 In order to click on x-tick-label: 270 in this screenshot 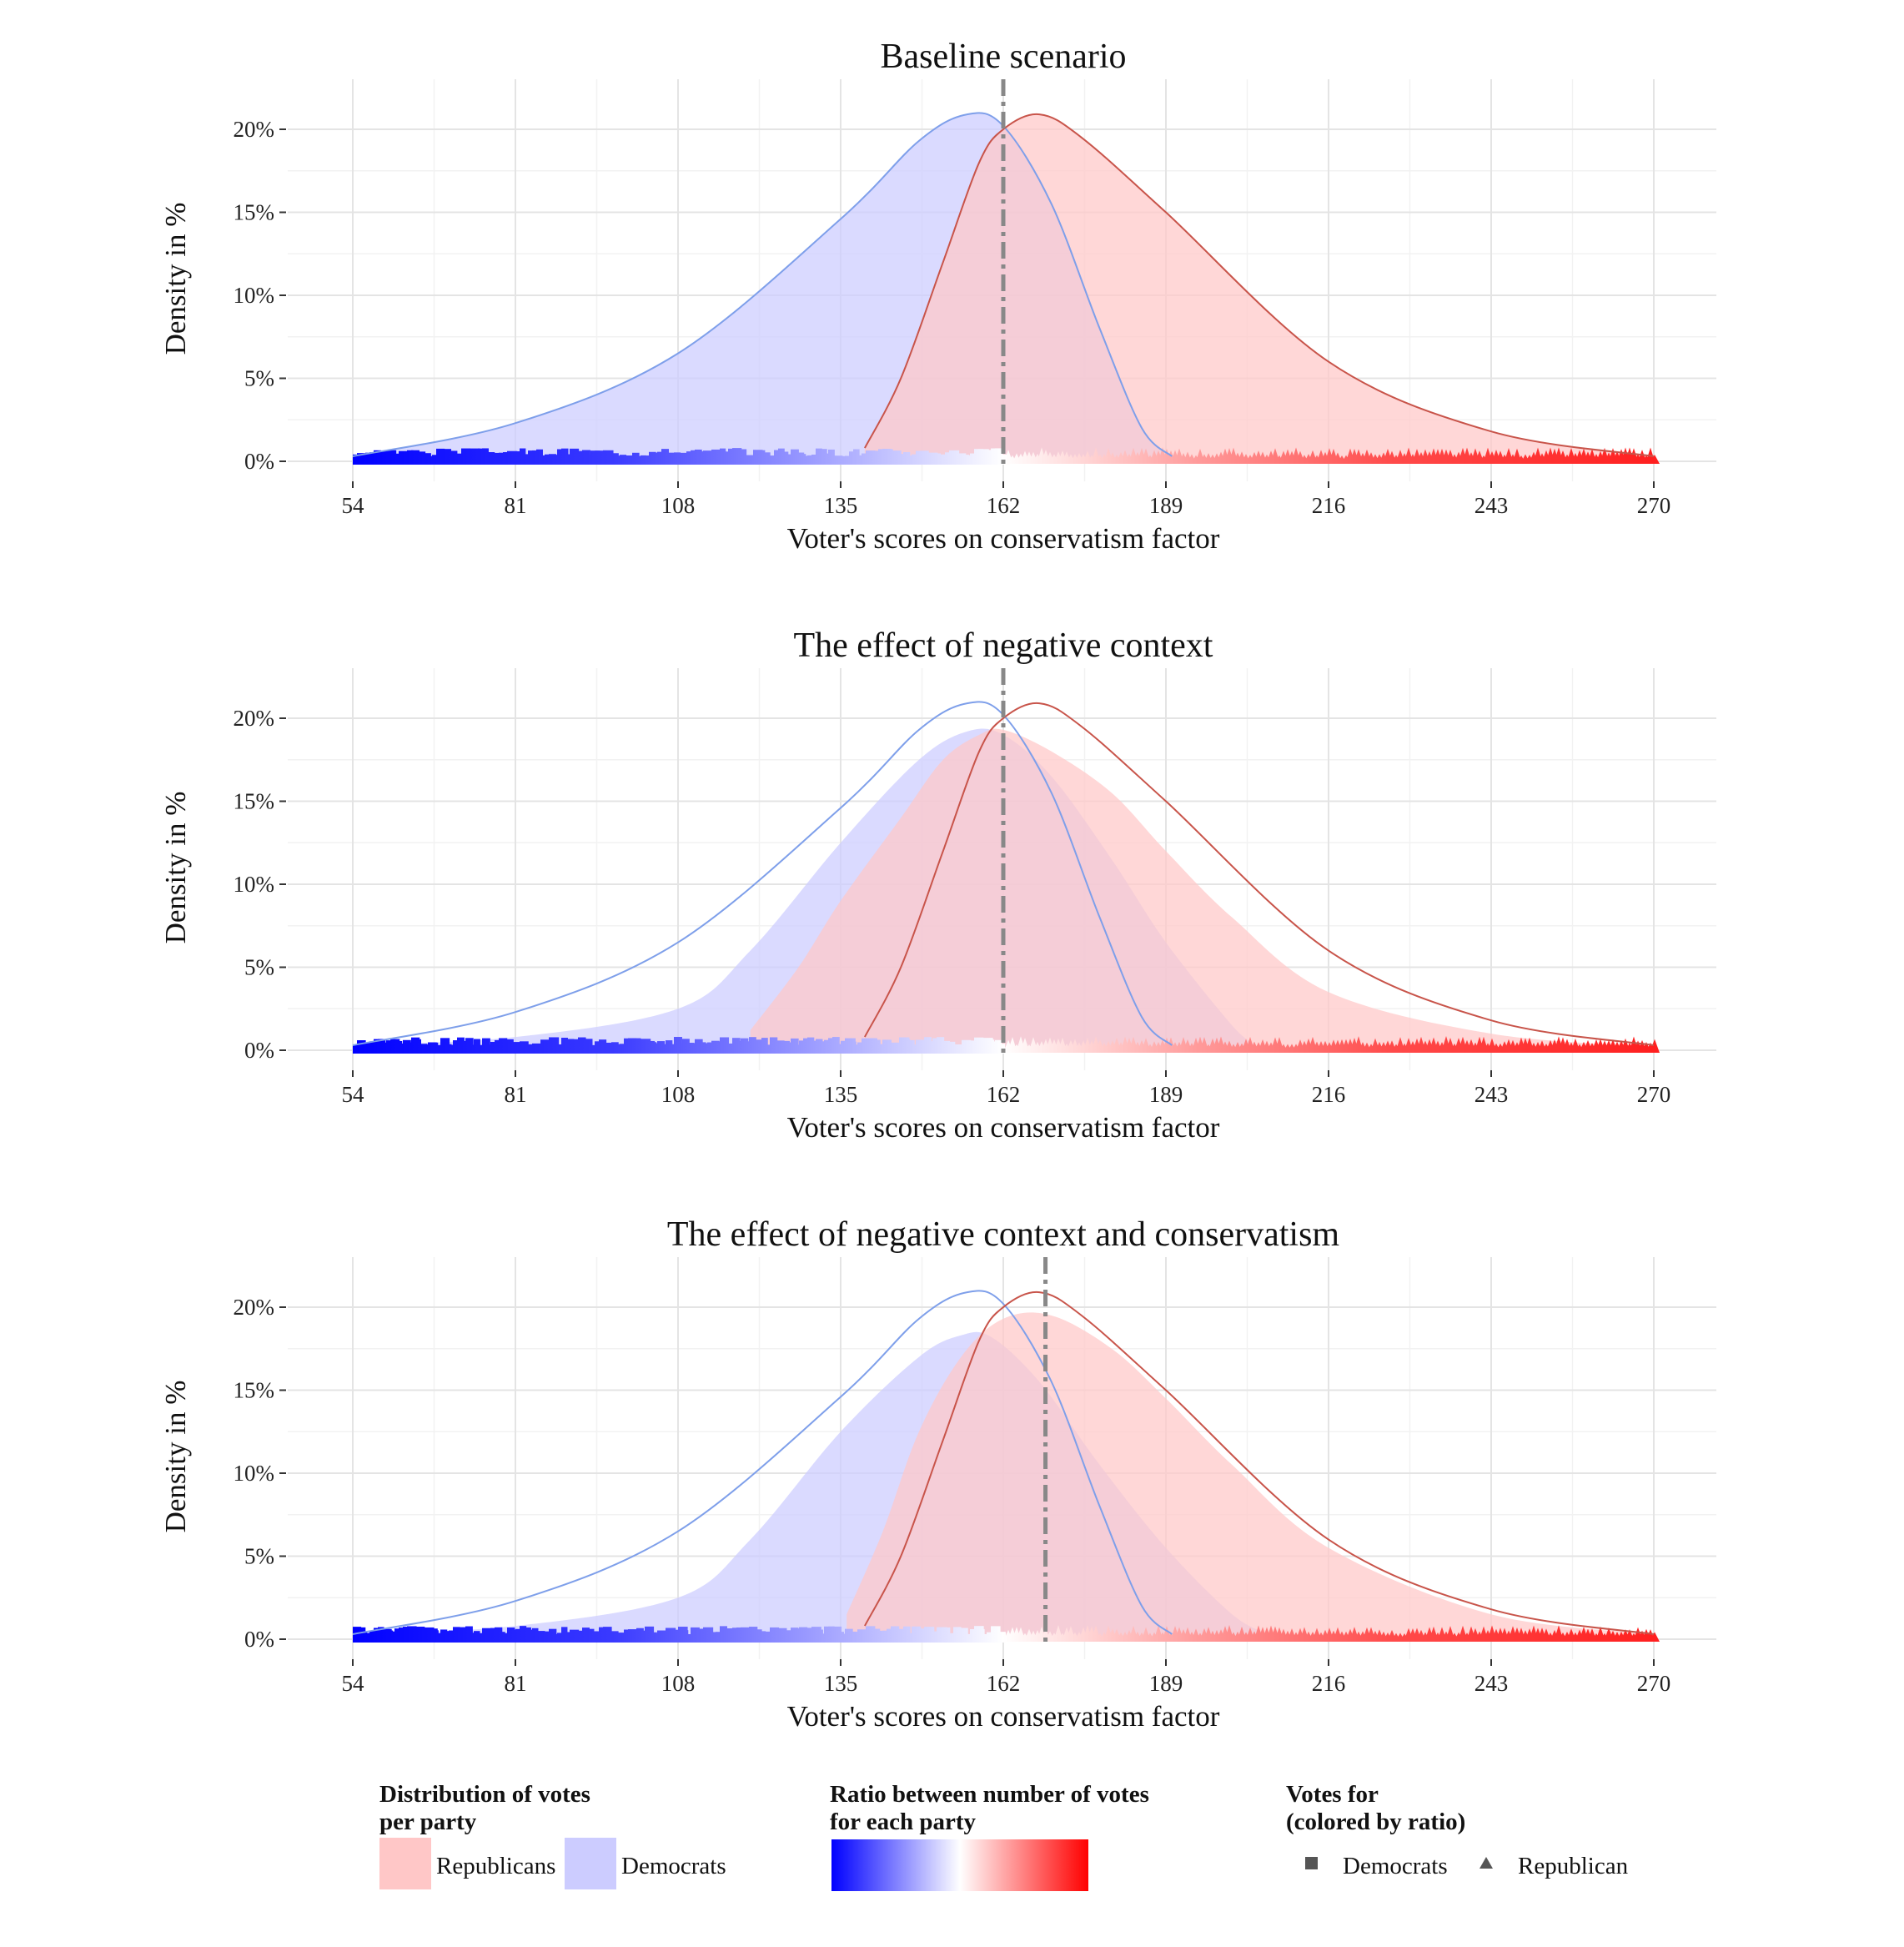, I will do `click(1654, 506)`.